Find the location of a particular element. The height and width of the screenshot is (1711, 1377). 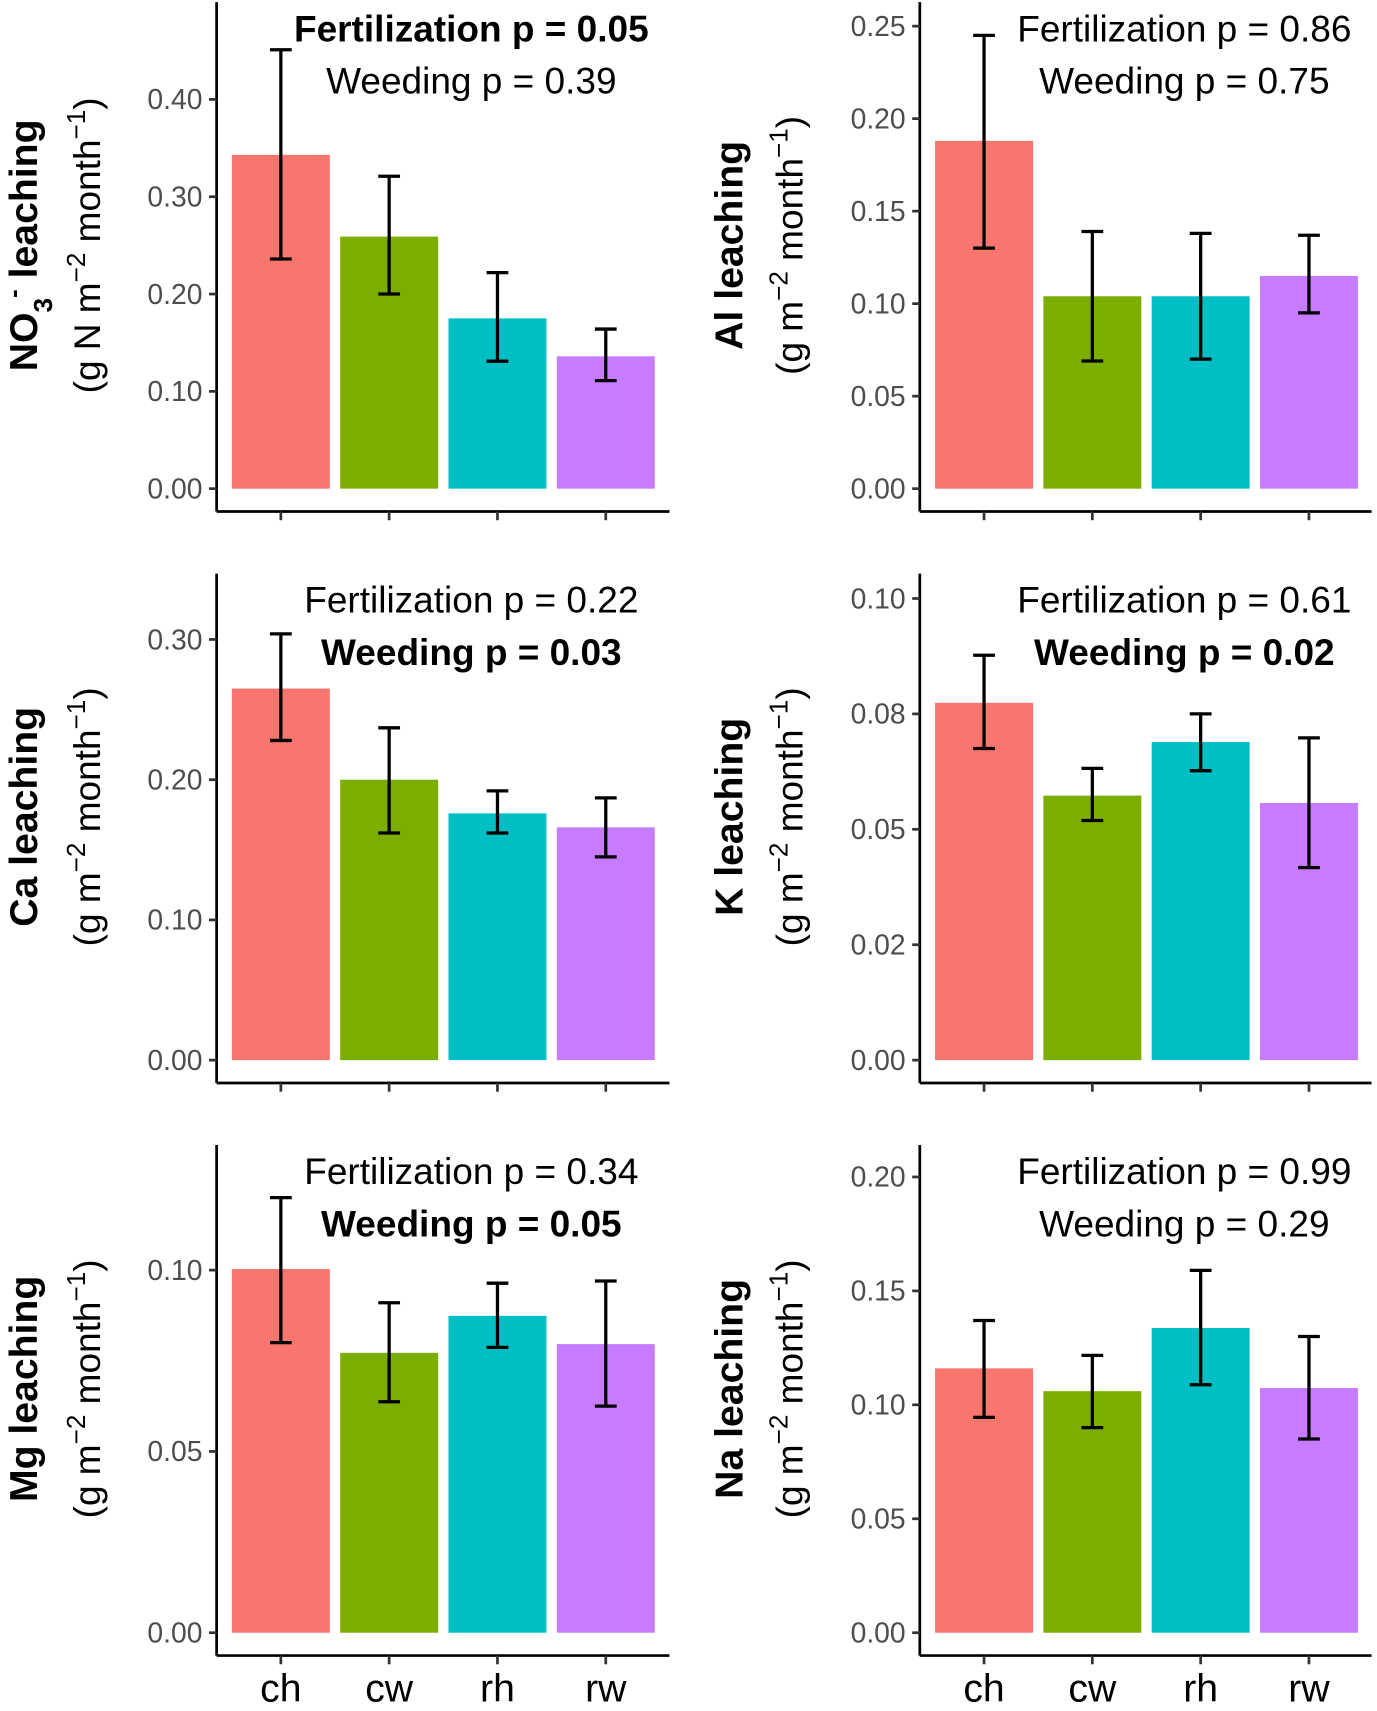

y-tick-label: 0.02 is located at coordinates (878, 945).